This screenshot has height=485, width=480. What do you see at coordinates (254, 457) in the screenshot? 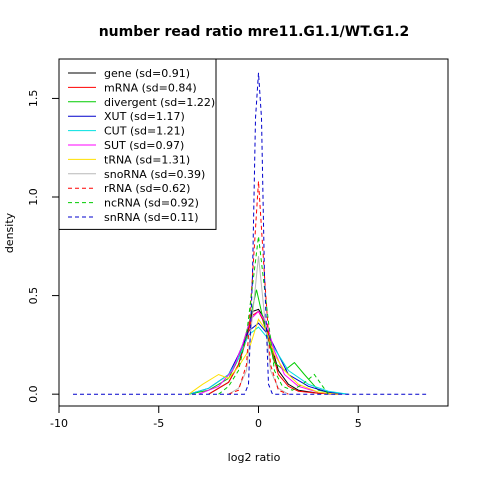
I see `x-axis-label: log2 ratio` at bounding box center [254, 457].